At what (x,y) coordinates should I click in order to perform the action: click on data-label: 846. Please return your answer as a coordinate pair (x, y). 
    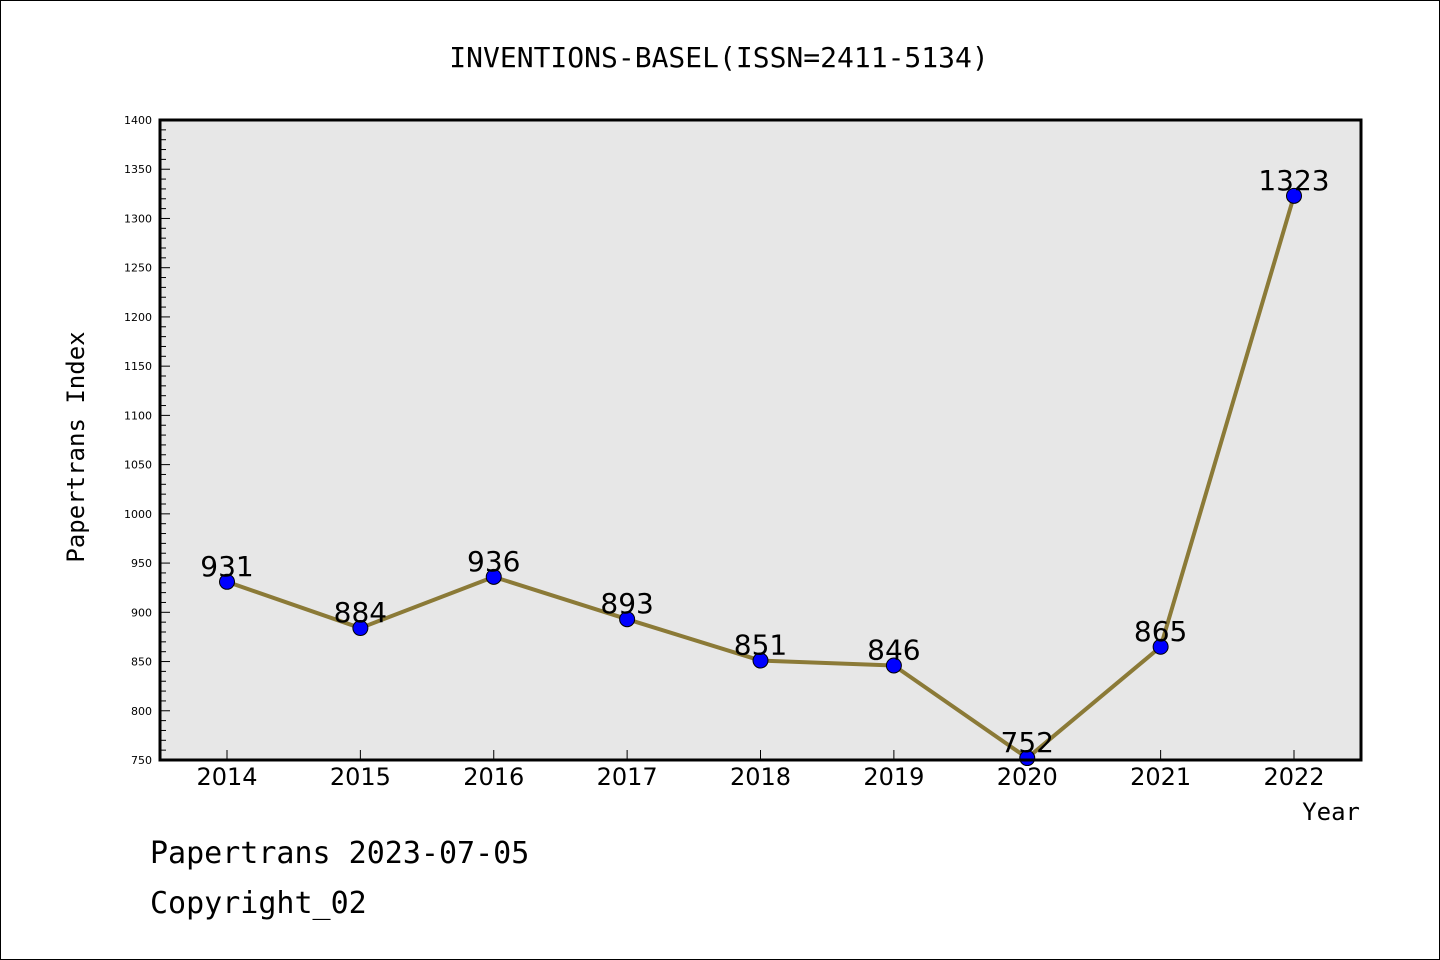
    Looking at the image, I should click on (893, 649).